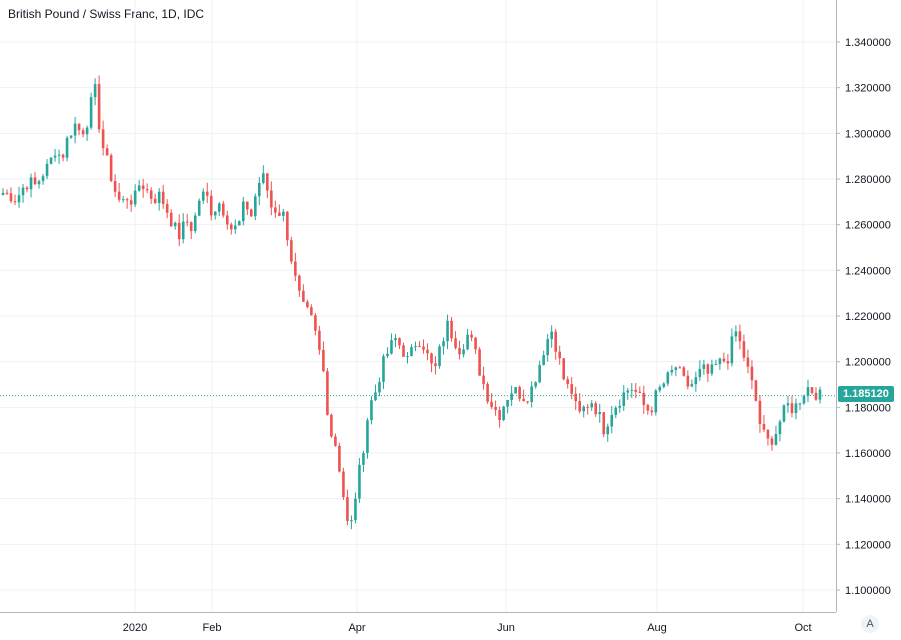  Describe the element at coordinates (868, 271) in the screenshot. I see `y-tick-label: 1.240000` at that location.